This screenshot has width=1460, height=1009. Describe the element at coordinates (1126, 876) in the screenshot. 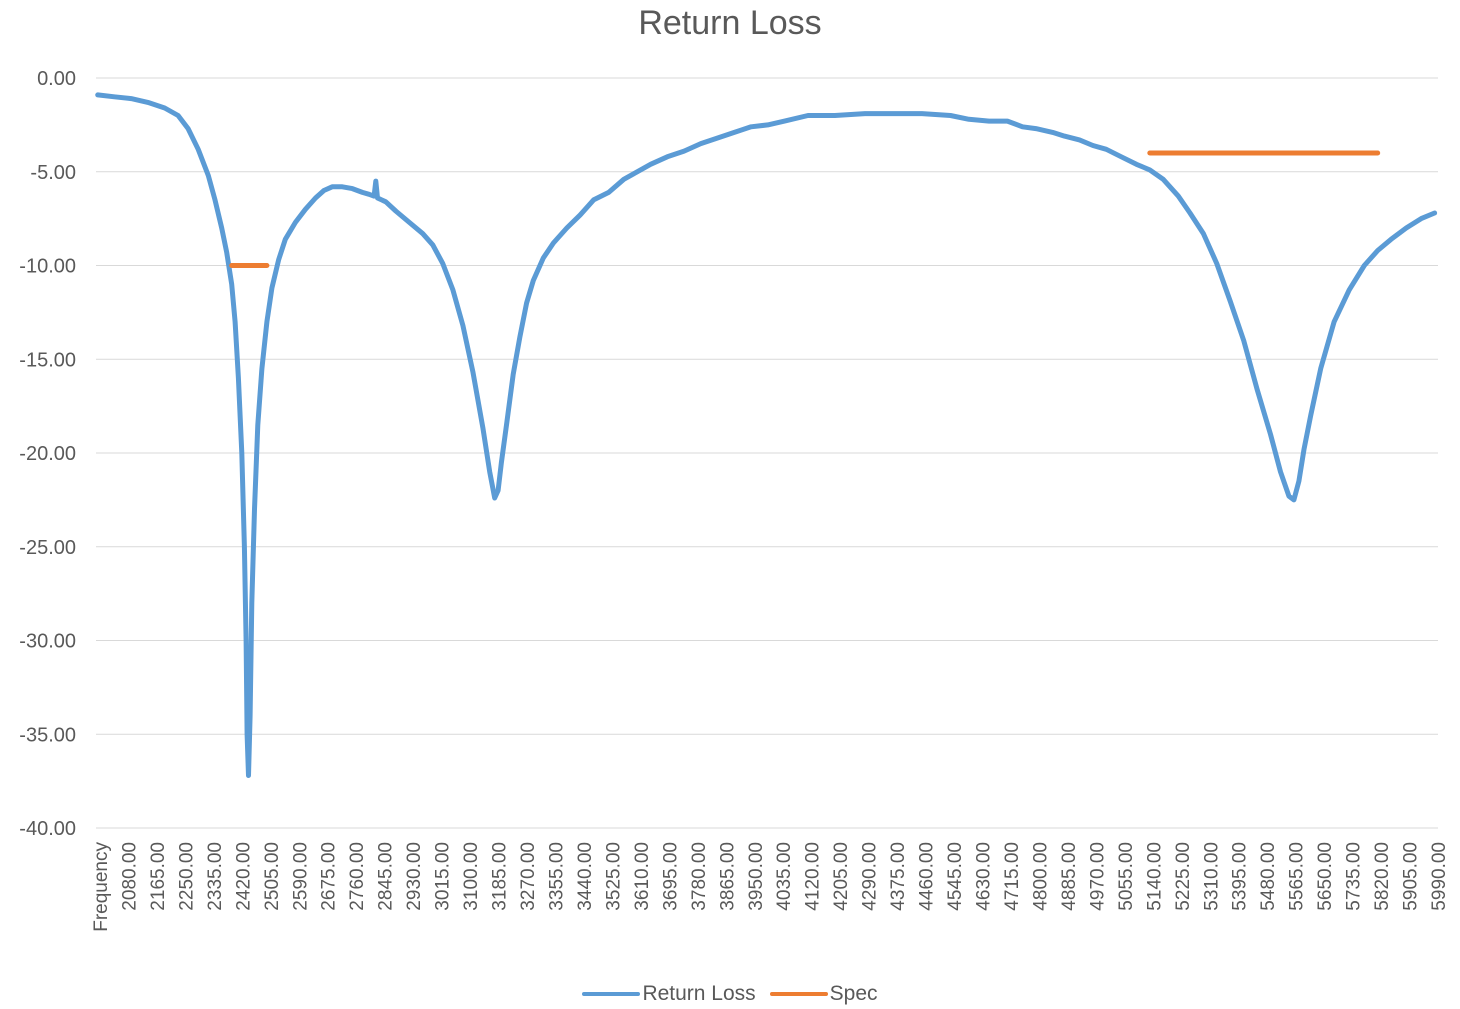

I see `x-tick-label: 5055.00` at that location.